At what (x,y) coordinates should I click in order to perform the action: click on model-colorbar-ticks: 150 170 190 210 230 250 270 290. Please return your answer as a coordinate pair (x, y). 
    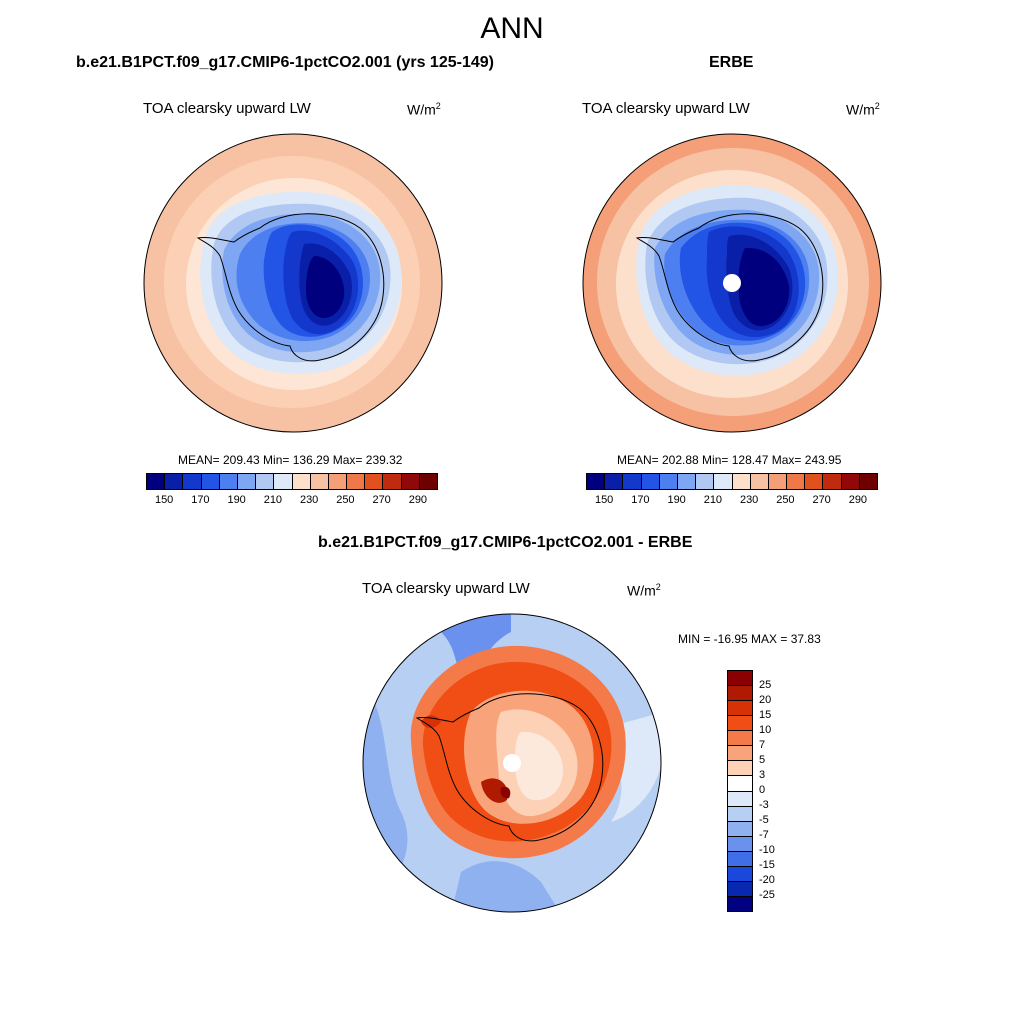
    Looking at the image, I should click on (291, 501).